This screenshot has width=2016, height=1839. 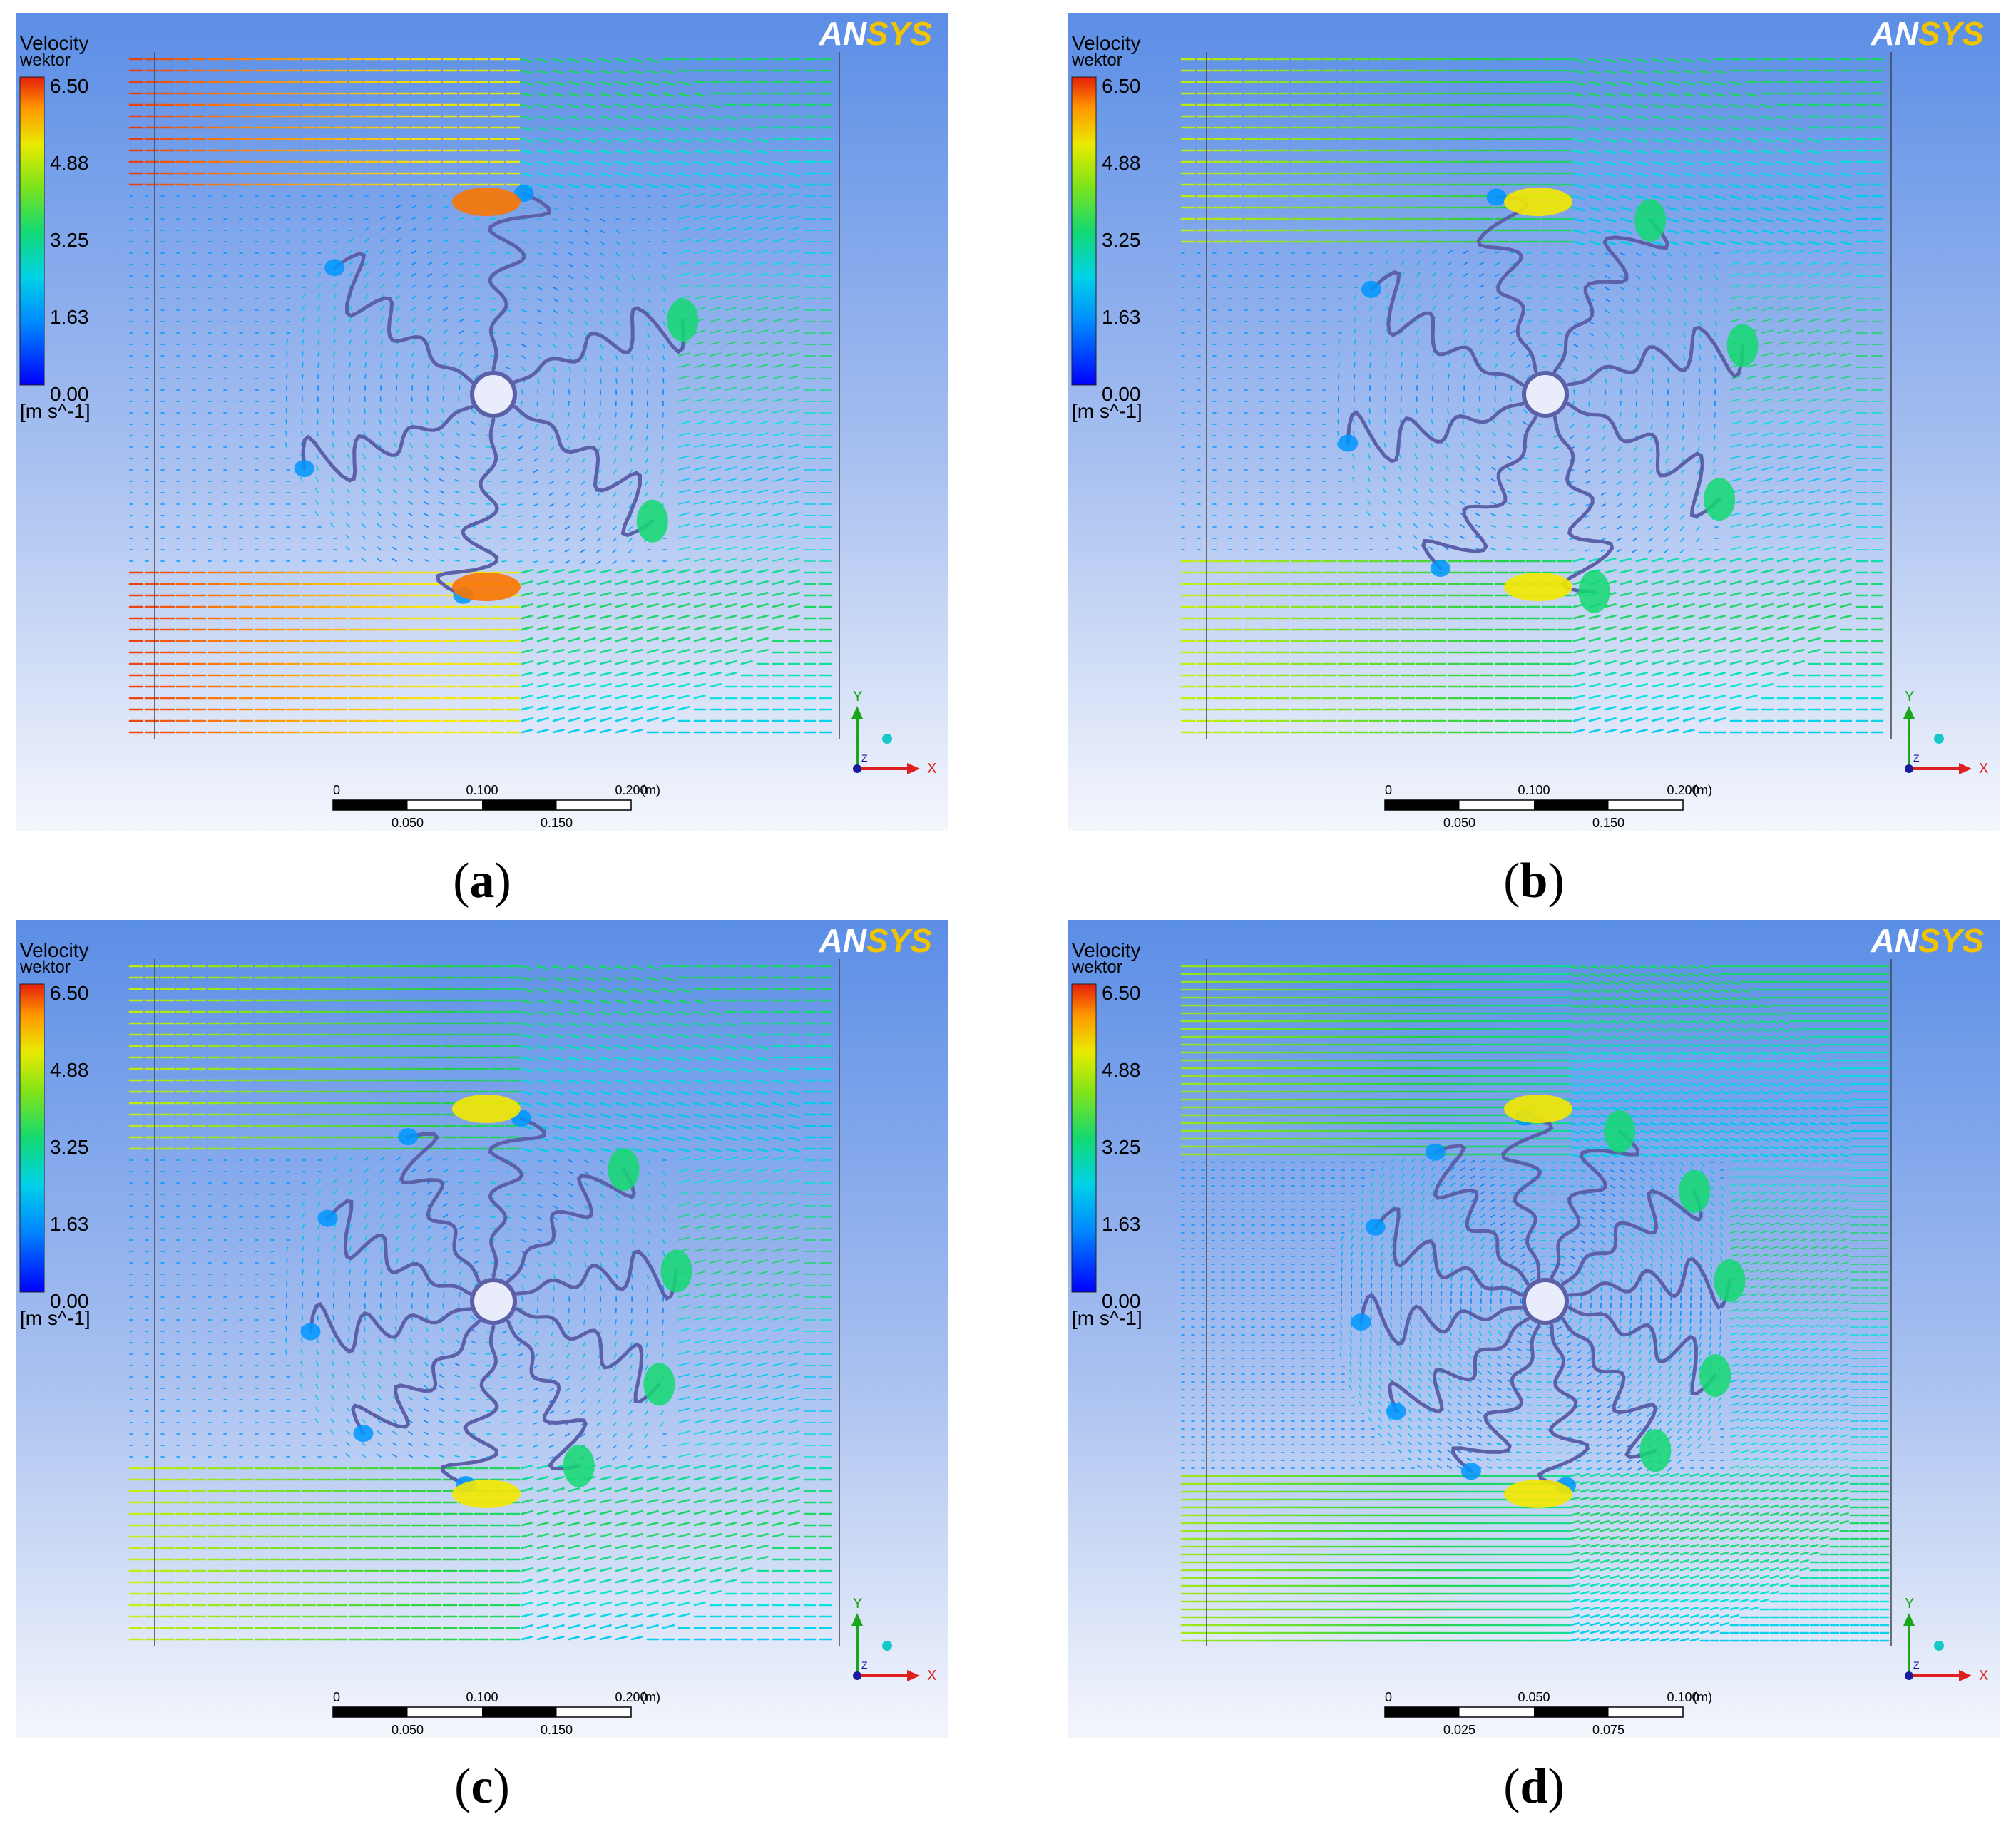 I want to click on rotor-hub, so click(x=493, y=394).